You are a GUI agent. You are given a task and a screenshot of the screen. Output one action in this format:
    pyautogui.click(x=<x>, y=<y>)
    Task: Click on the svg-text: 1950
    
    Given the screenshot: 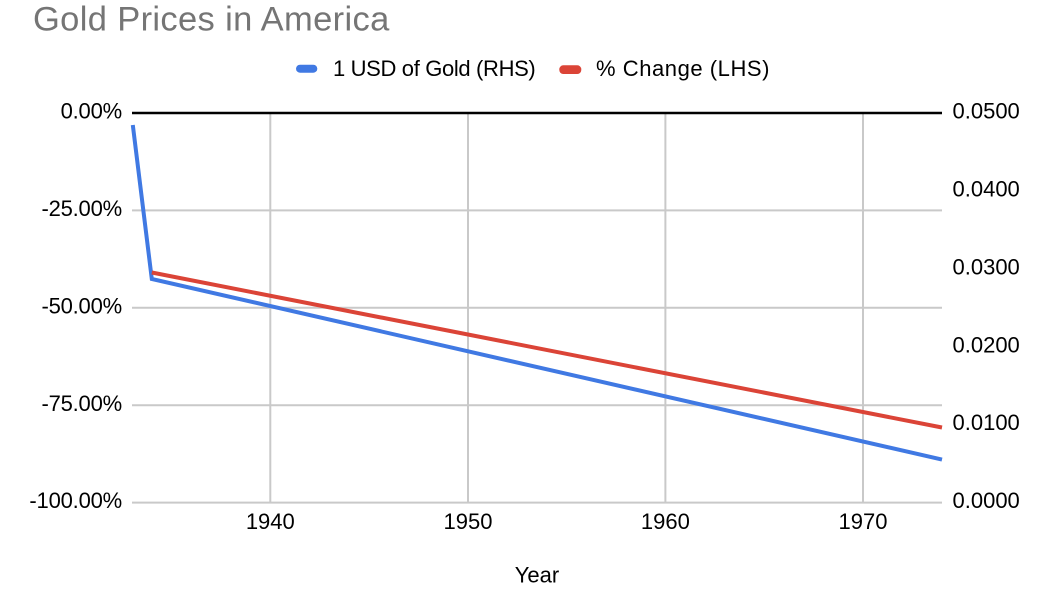 What is the action you would take?
    pyautogui.click(x=468, y=521)
    